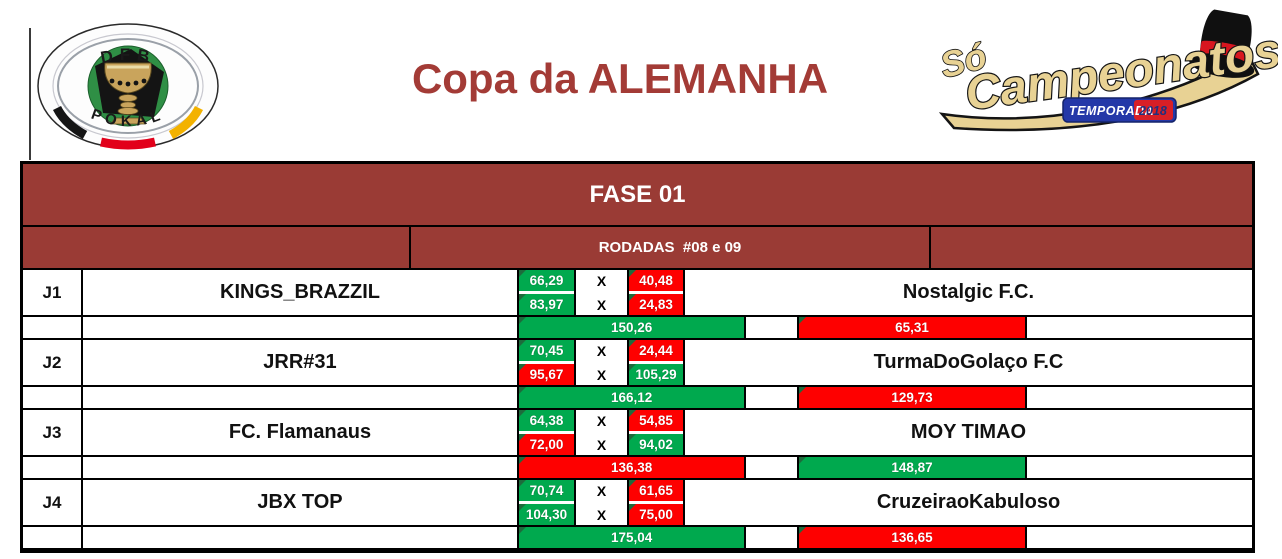 The height and width of the screenshot is (559, 1282). I want to click on temporada-badge: TEMPORADA 2018, so click(1119, 110).